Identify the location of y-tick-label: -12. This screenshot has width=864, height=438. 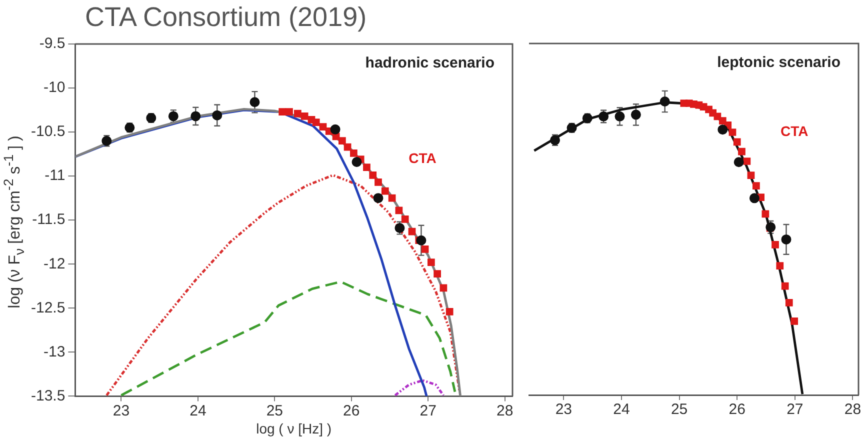
(55, 263).